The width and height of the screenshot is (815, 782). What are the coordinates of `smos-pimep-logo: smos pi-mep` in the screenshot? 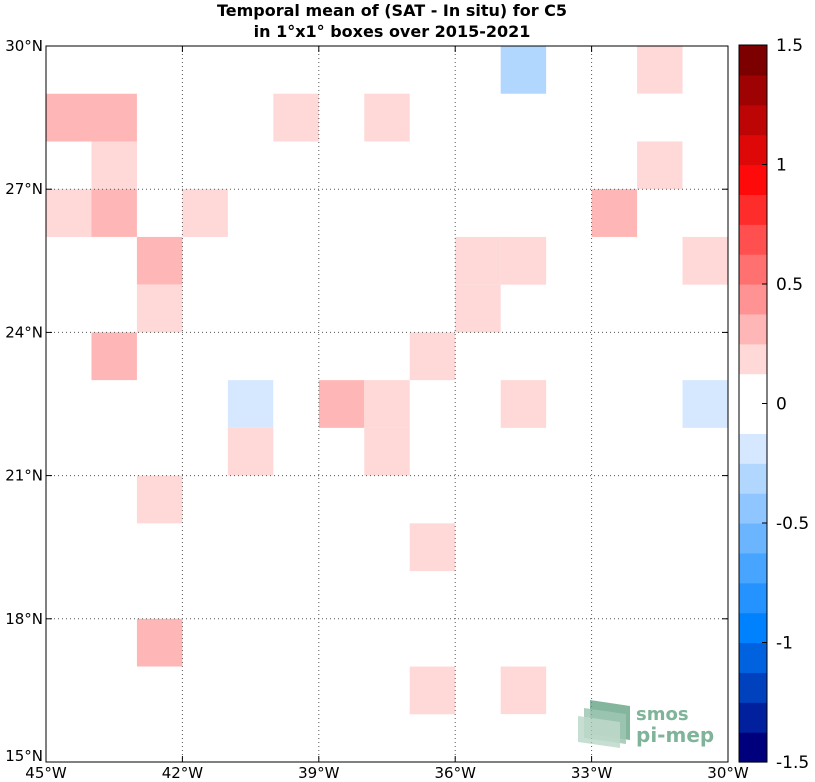 It's located at (646, 724).